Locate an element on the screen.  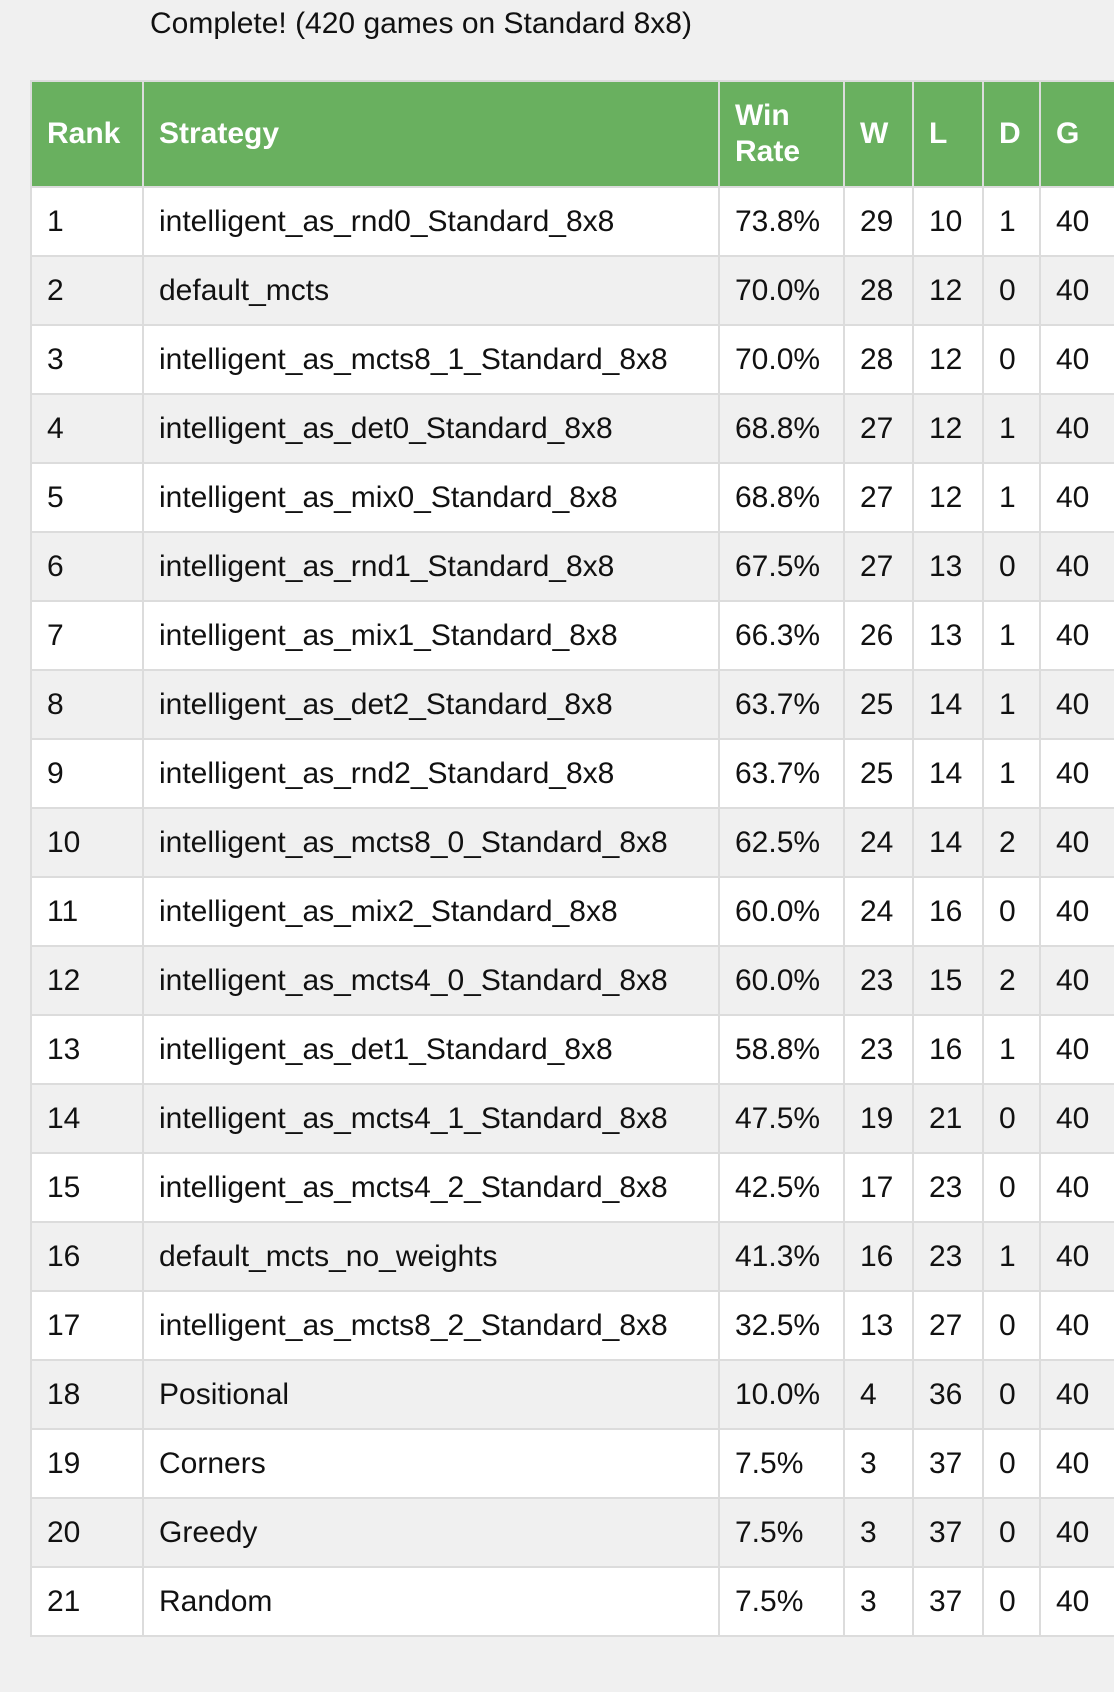
rank-cell: 18 is located at coordinates (87, 1394).